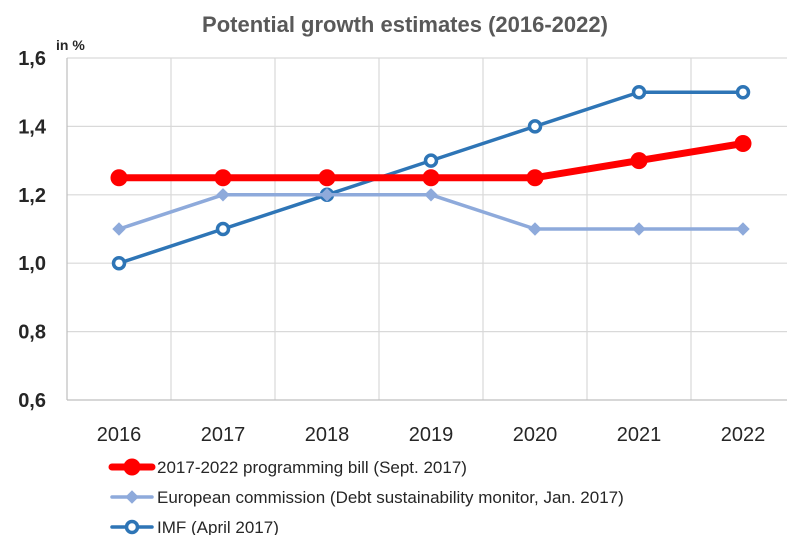 This screenshot has height=535, width=787. What do you see at coordinates (312, 467) in the screenshot?
I see `legend-label: 2017-2022 programming bill (Sept. 2017)` at bounding box center [312, 467].